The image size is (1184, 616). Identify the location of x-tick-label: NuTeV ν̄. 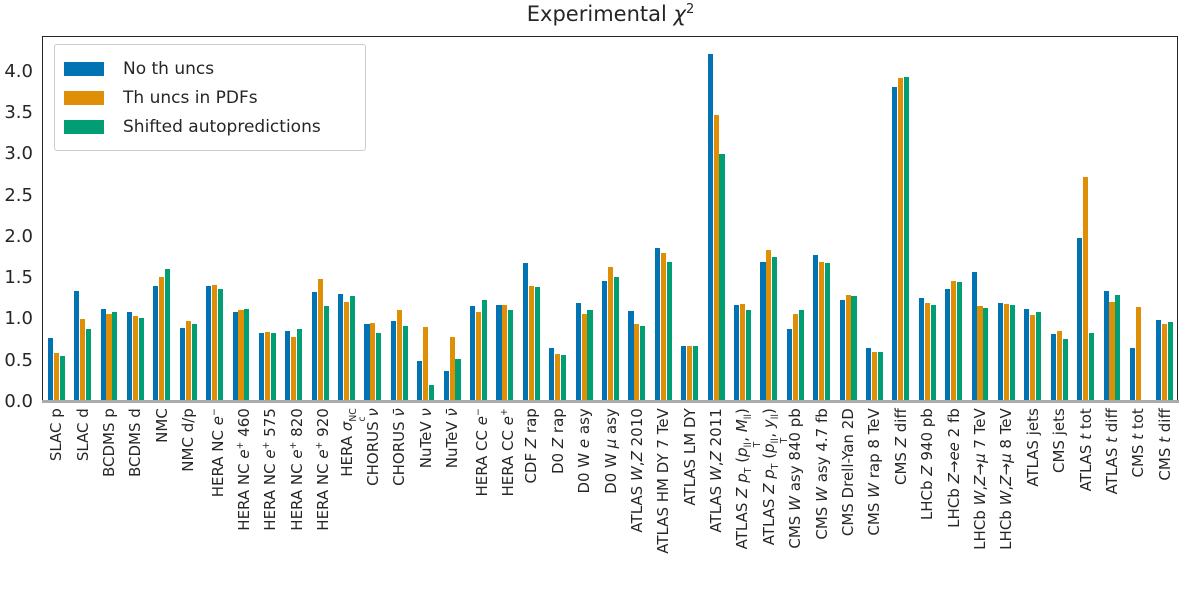
(451, 437).